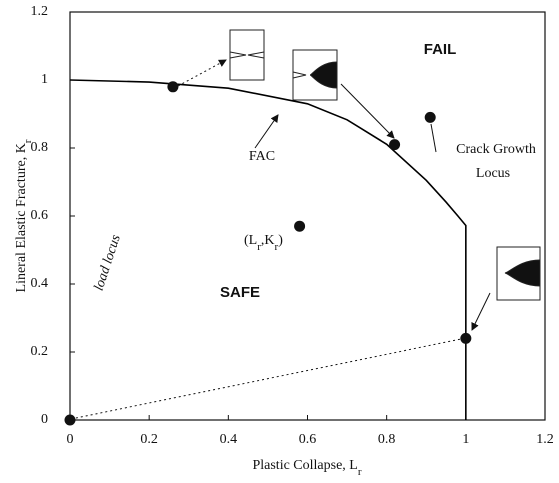 This screenshot has height=483, width=559. What do you see at coordinates (229, 439) in the screenshot?
I see `x-tick-label: 0.4` at bounding box center [229, 439].